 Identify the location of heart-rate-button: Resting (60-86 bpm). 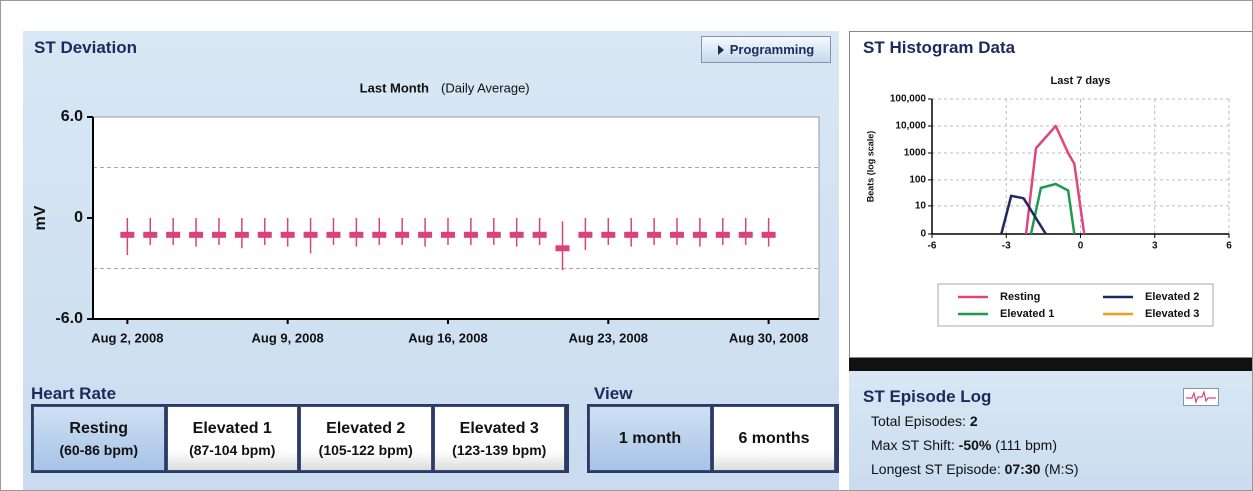
(99, 438).